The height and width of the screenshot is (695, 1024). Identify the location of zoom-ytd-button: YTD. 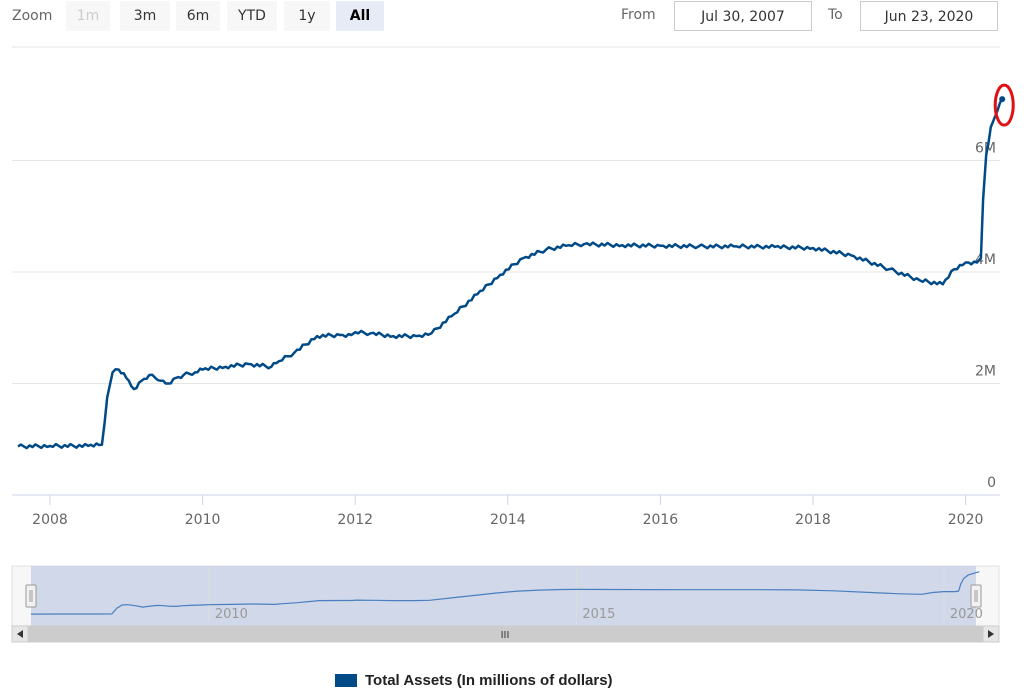
(252, 16).